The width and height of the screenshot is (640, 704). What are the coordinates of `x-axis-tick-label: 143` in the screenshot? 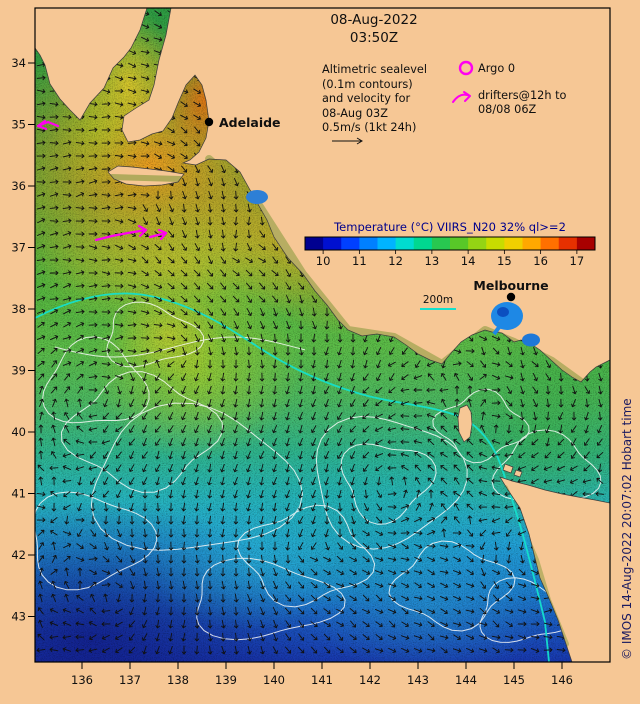 It's located at (418, 680).